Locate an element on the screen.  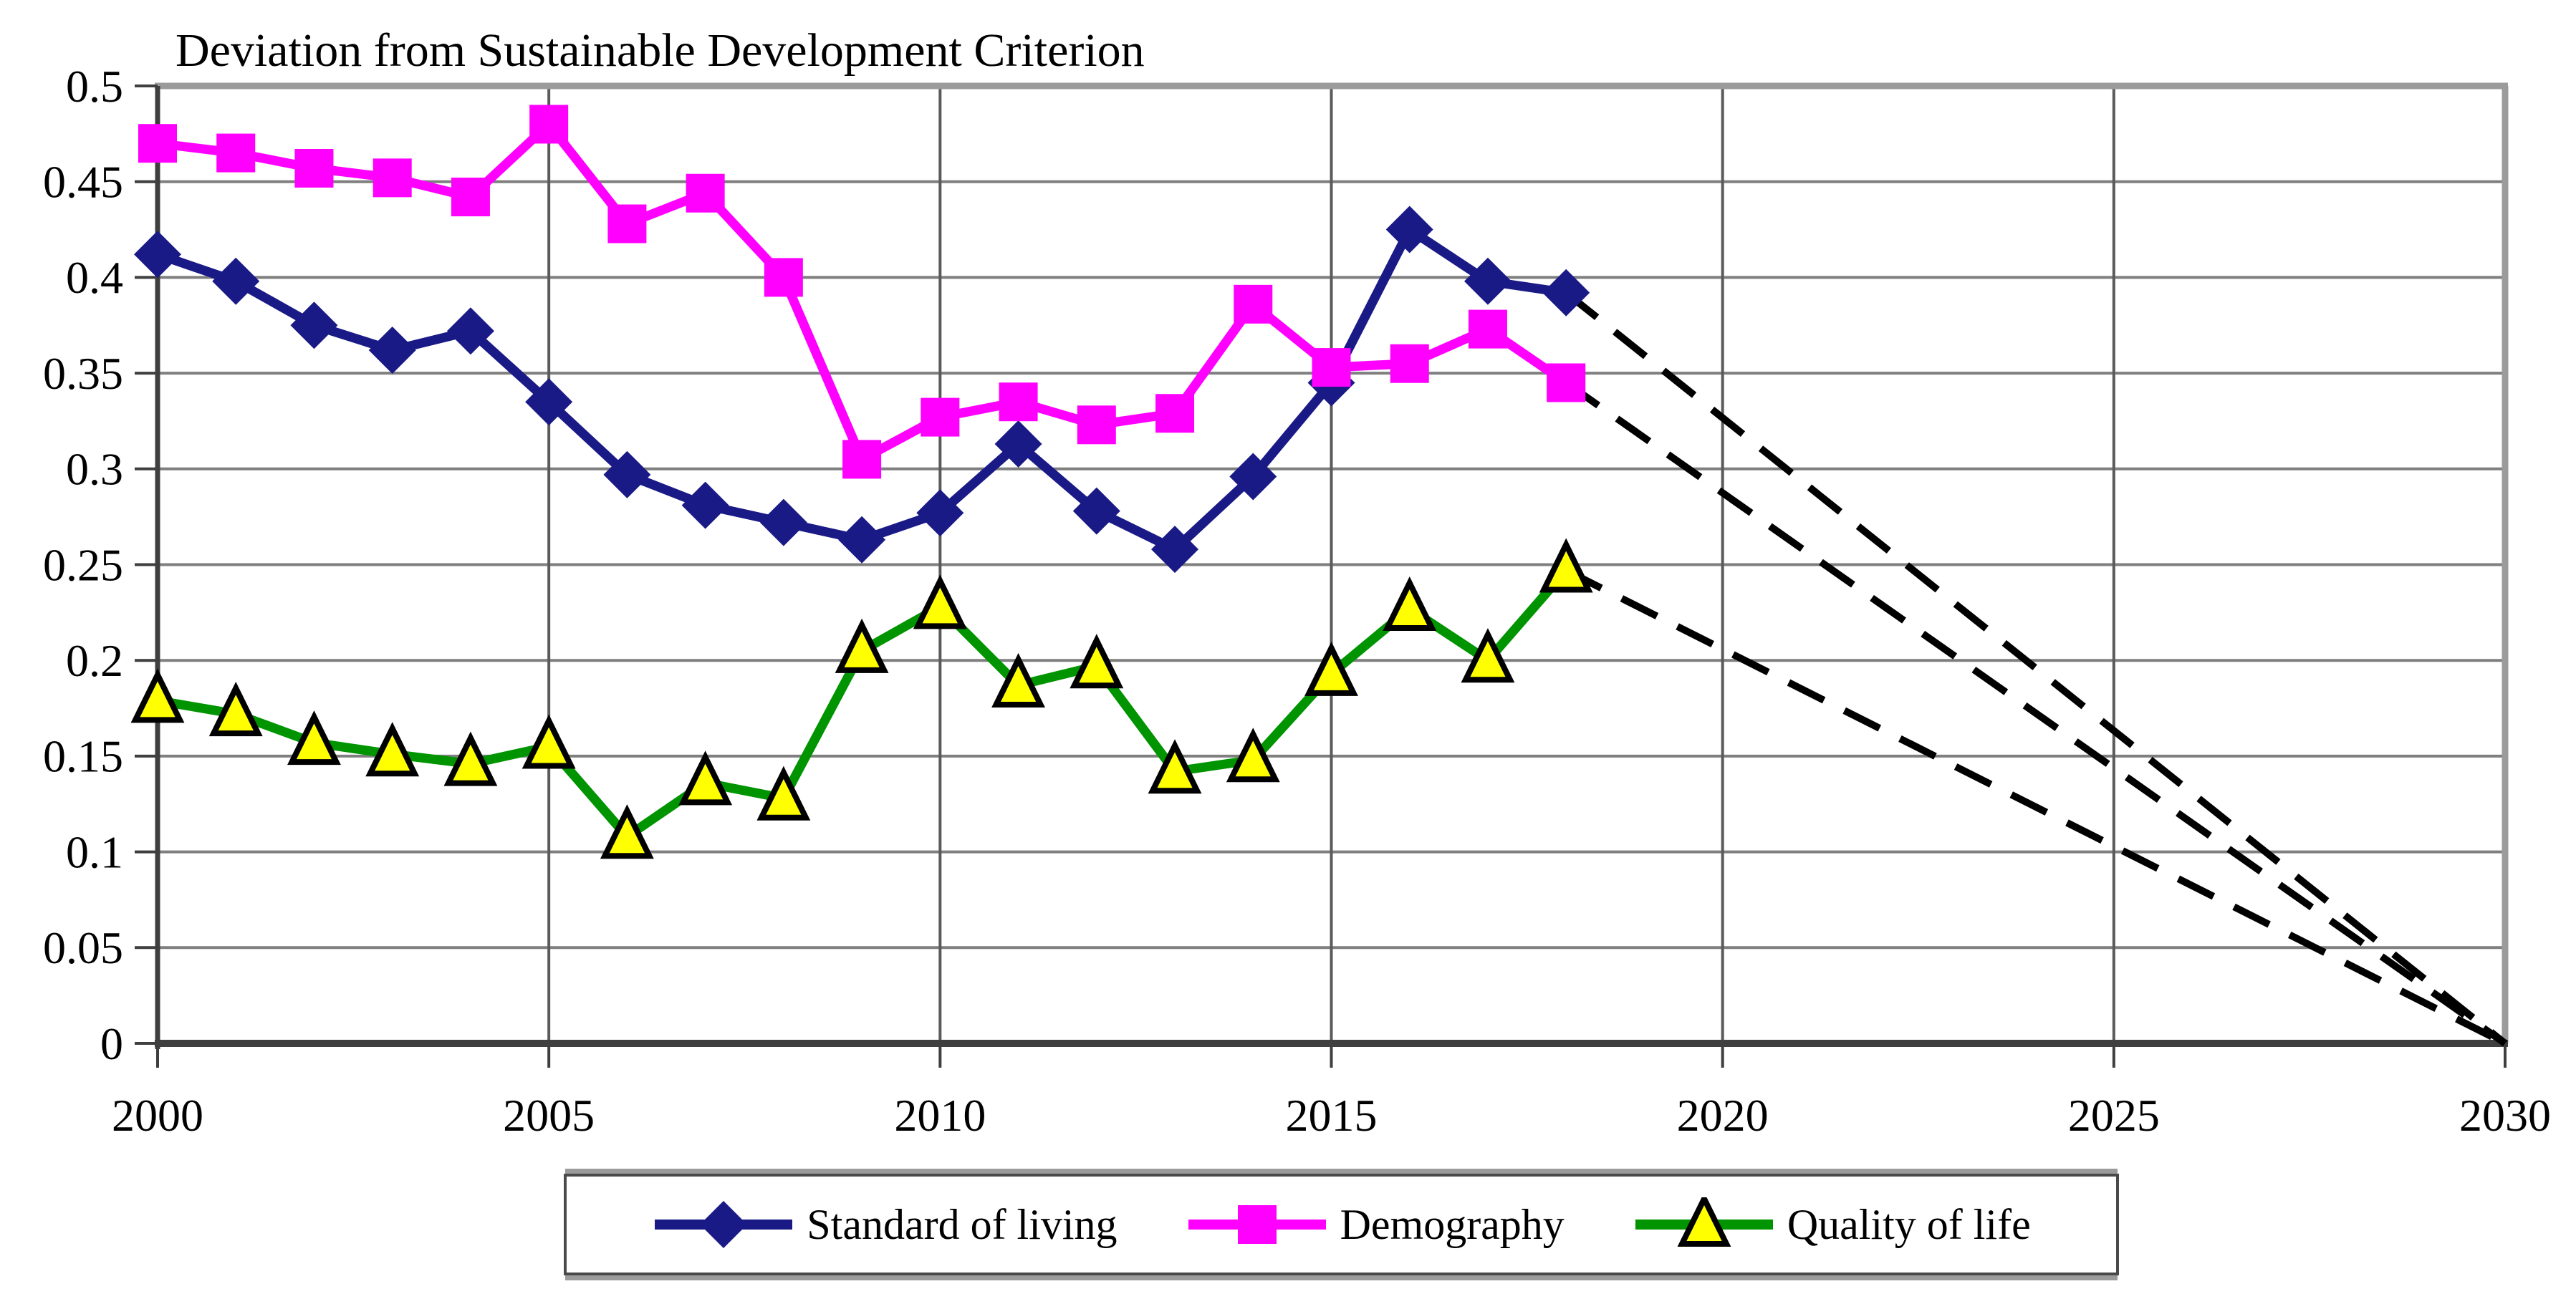
point-demography-2001 is located at coordinates (236, 153).